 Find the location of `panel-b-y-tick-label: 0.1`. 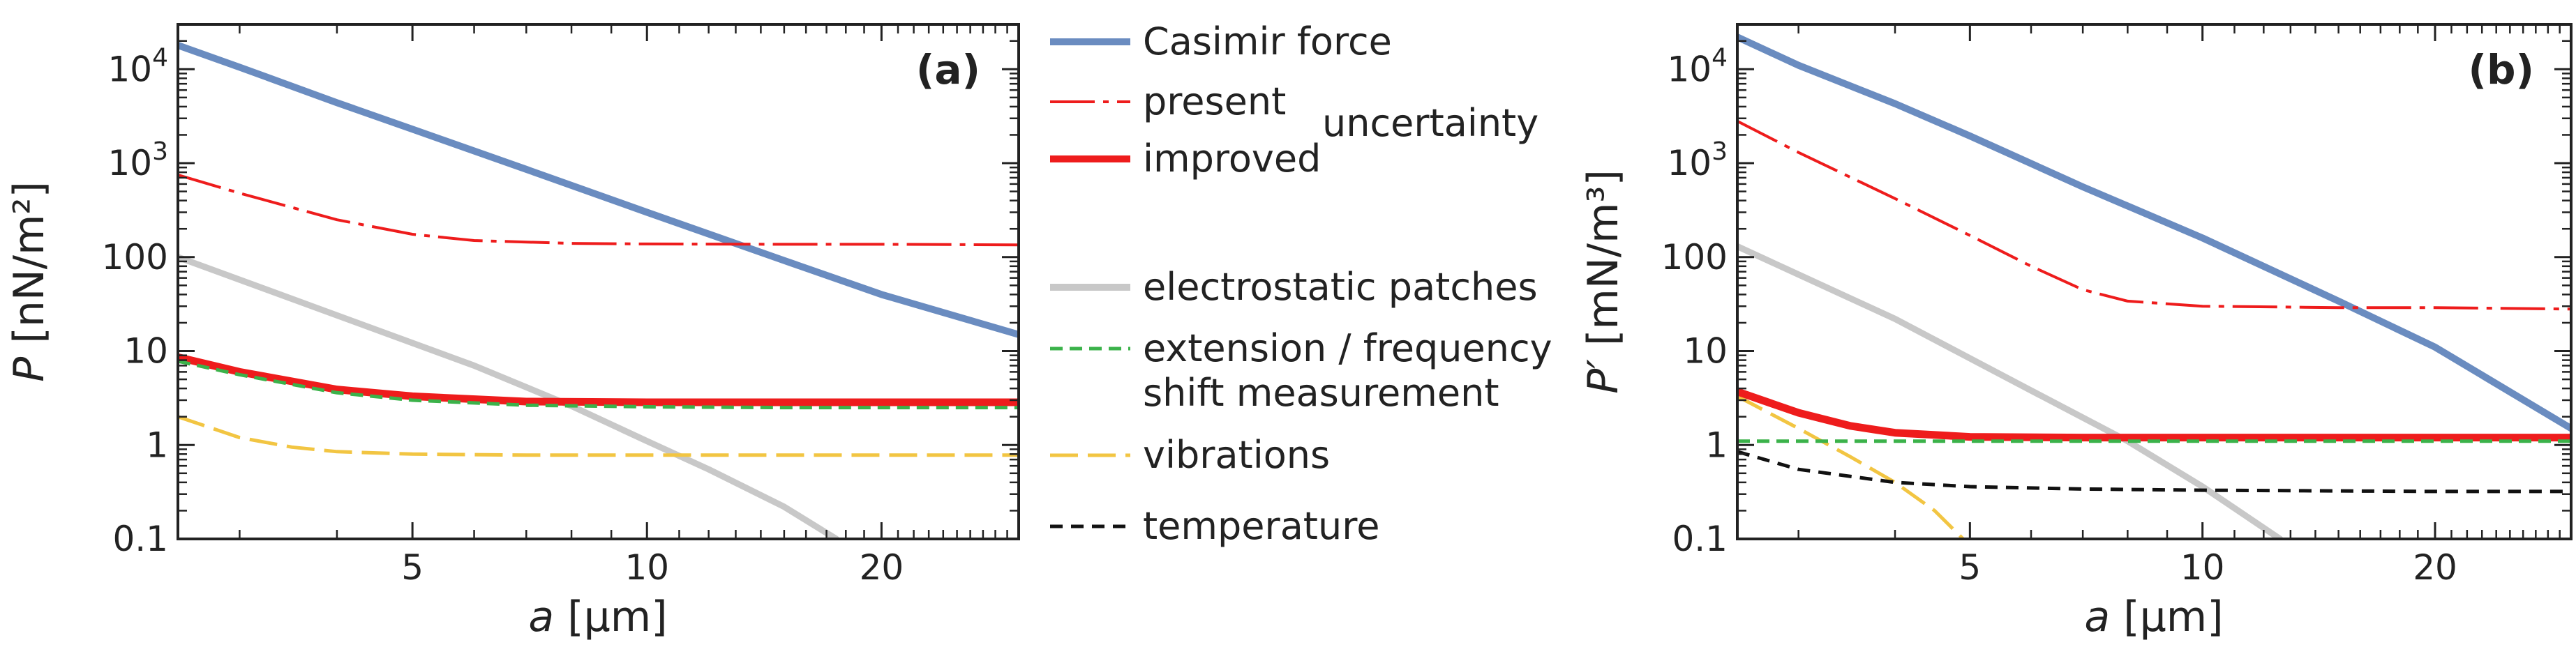

panel-b-y-tick-label: 0.1 is located at coordinates (1700, 539).